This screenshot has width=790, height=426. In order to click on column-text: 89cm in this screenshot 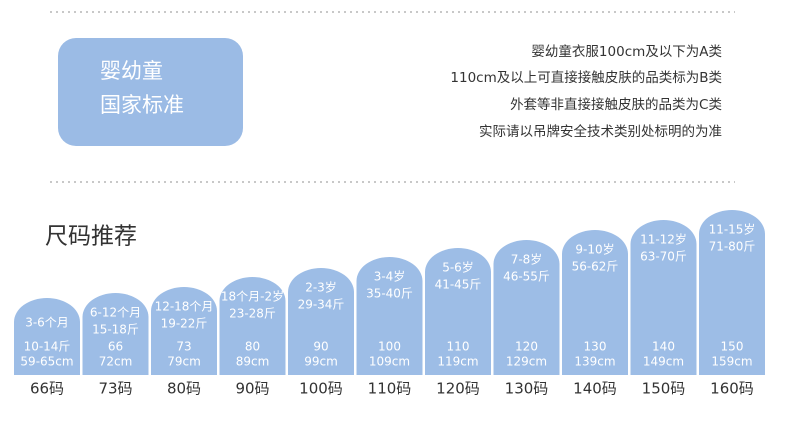, I will do `click(253, 362)`.